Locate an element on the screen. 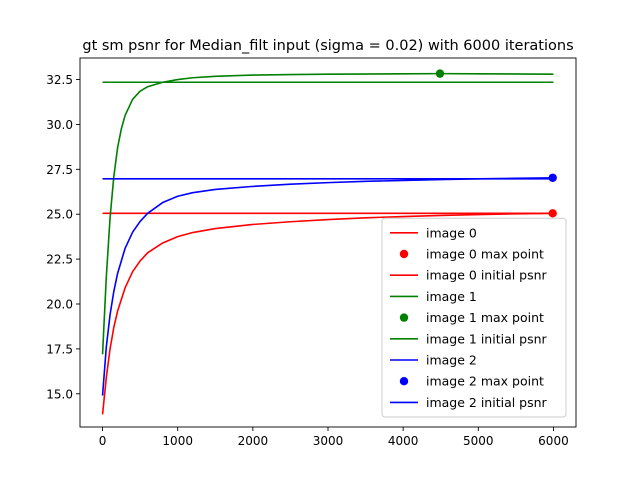 The height and width of the screenshot is (484, 640). legend-label-image-0-max-point: image 0 max point is located at coordinates (485, 254).